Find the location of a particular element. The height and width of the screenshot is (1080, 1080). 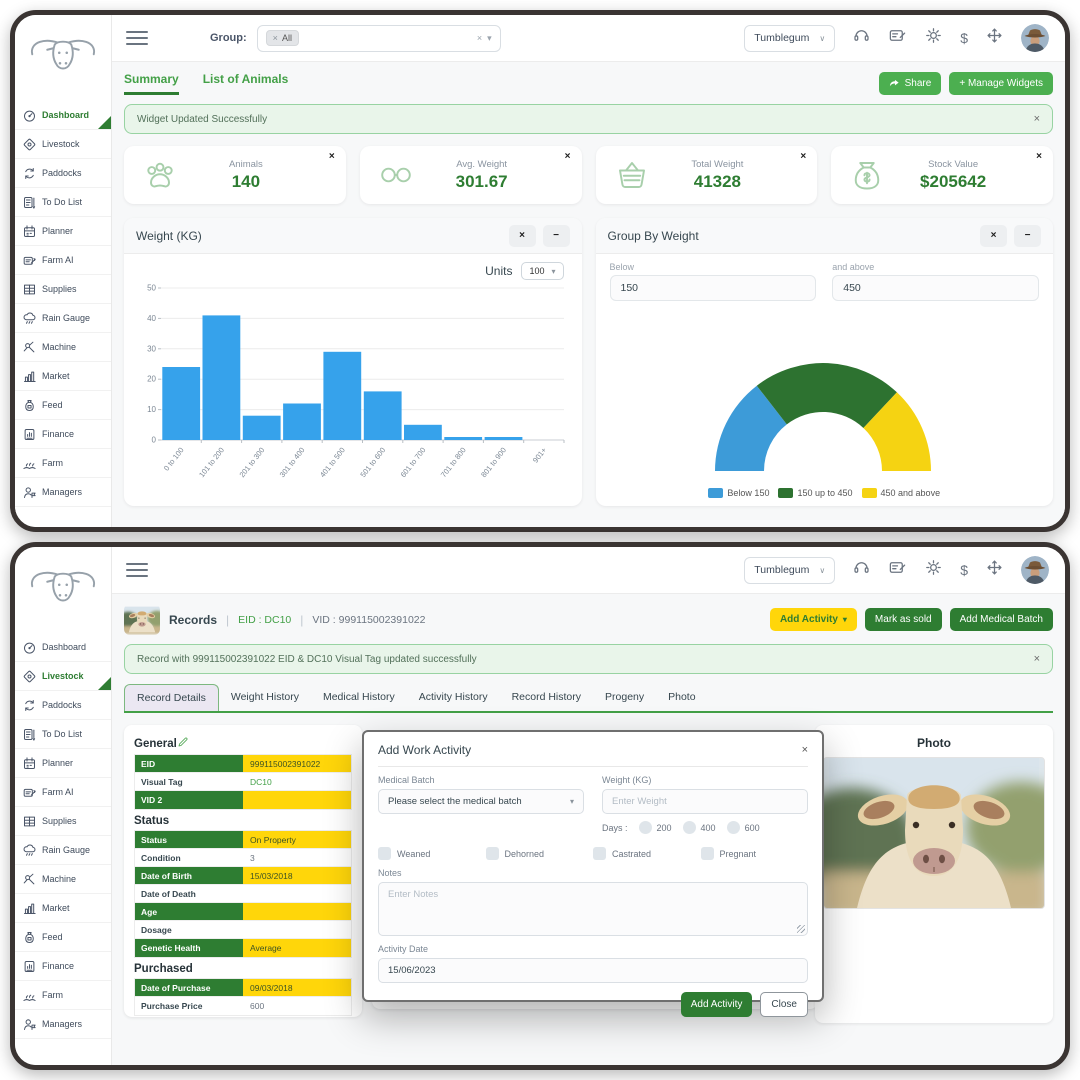

mark-as-sold-button: Mark as sold is located at coordinates (903, 619).